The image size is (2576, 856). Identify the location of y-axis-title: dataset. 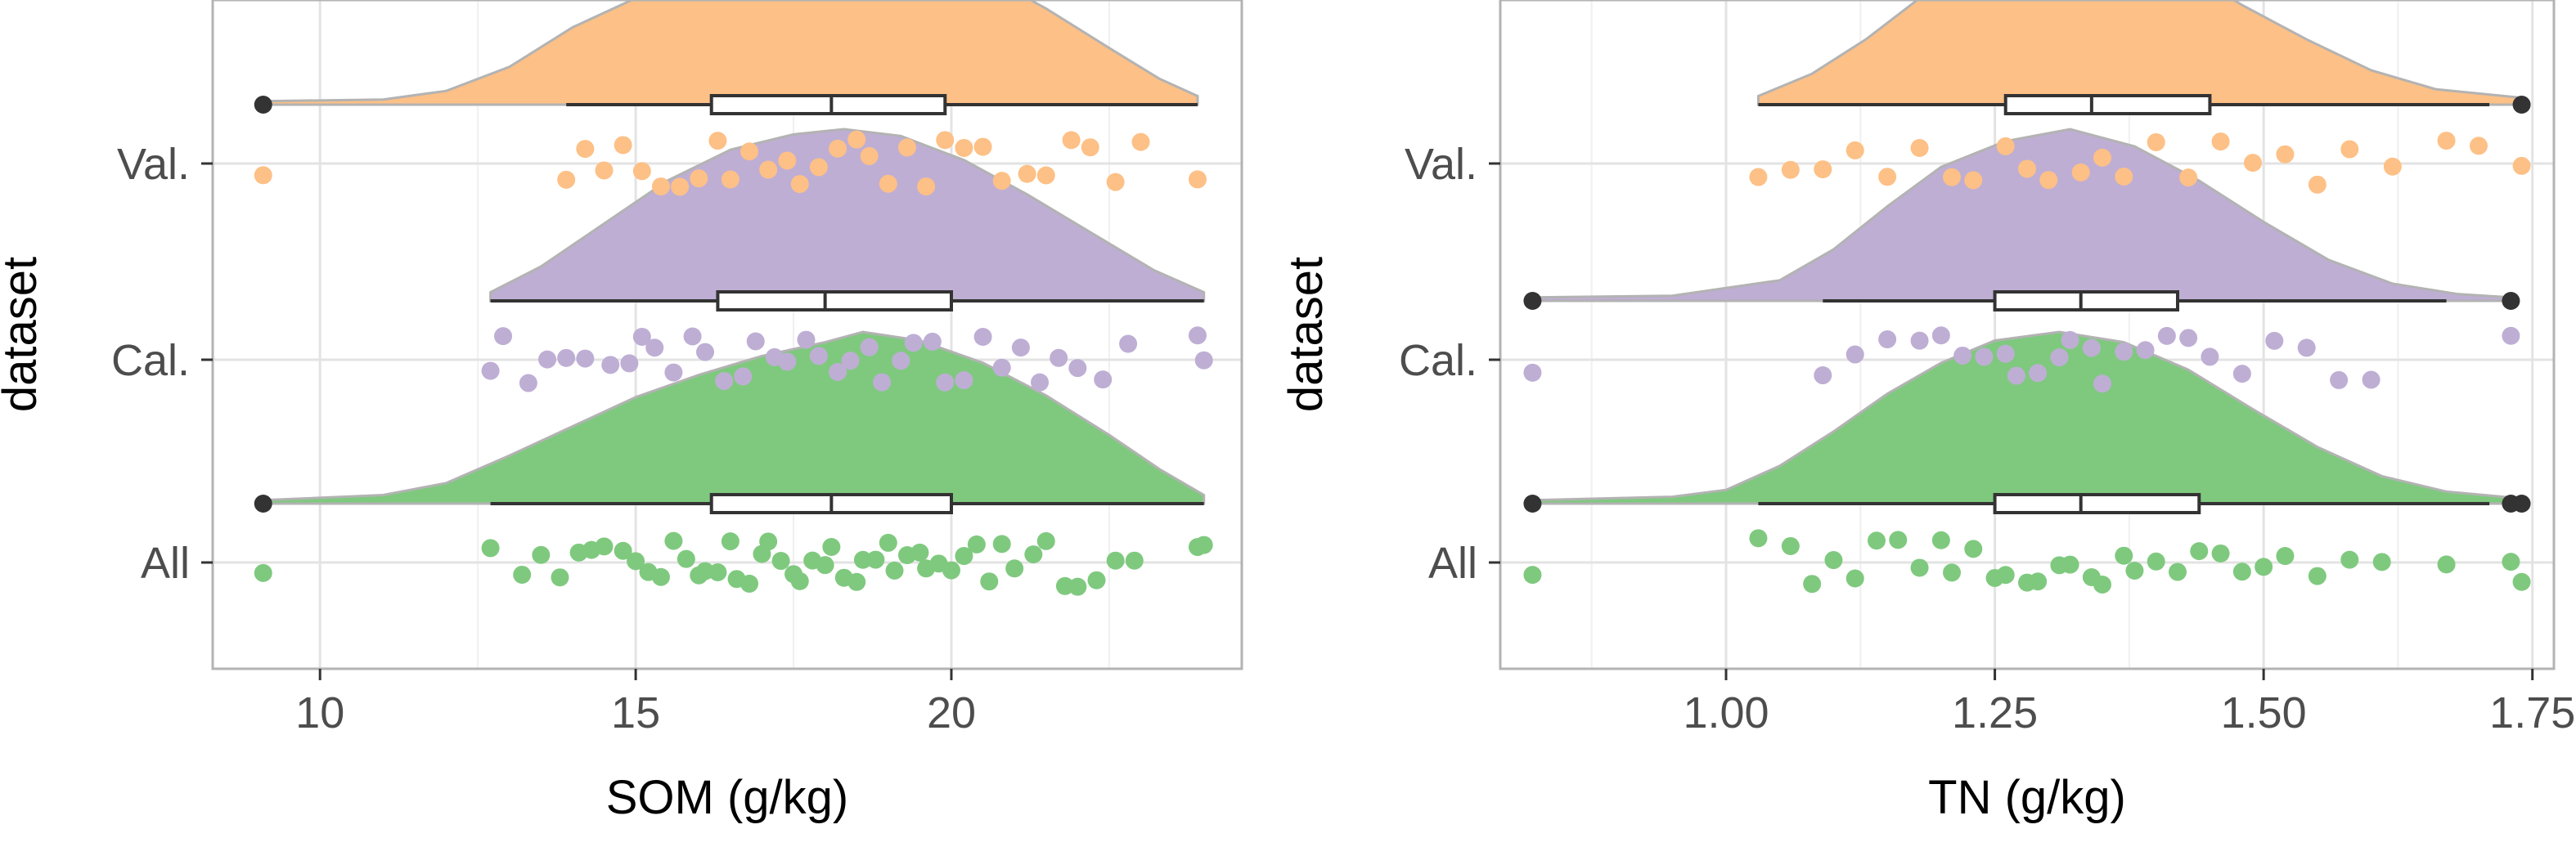
(24, 334).